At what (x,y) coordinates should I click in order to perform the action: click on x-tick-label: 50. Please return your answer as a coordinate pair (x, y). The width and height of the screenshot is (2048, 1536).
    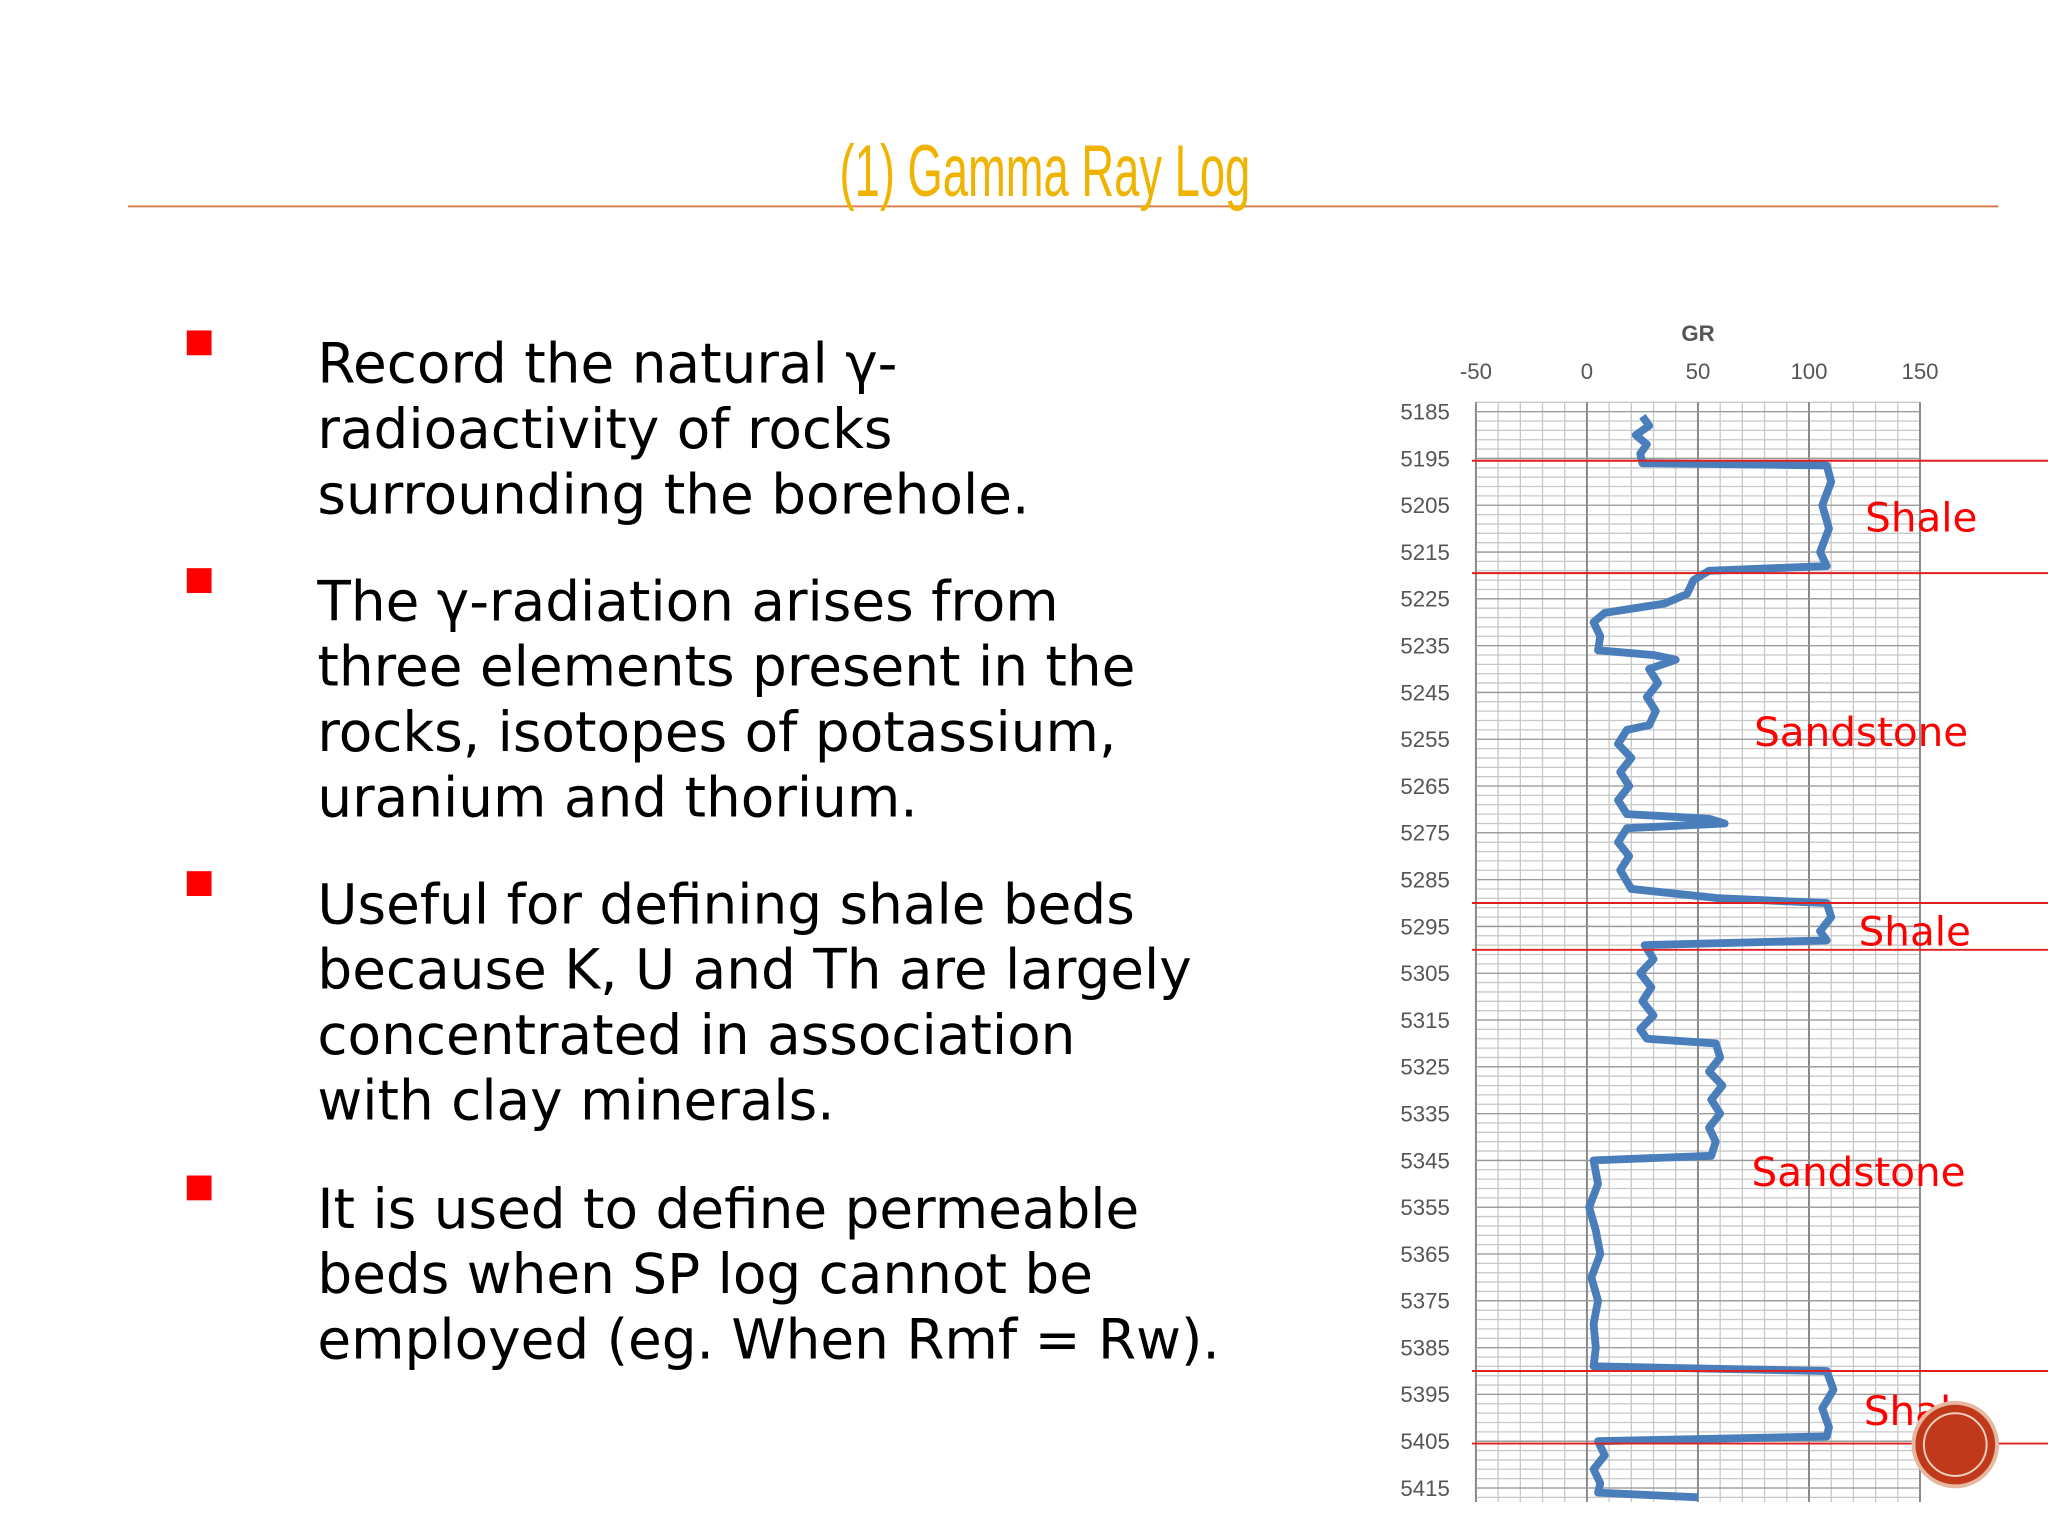
    Looking at the image, I should click on (1698, 371).